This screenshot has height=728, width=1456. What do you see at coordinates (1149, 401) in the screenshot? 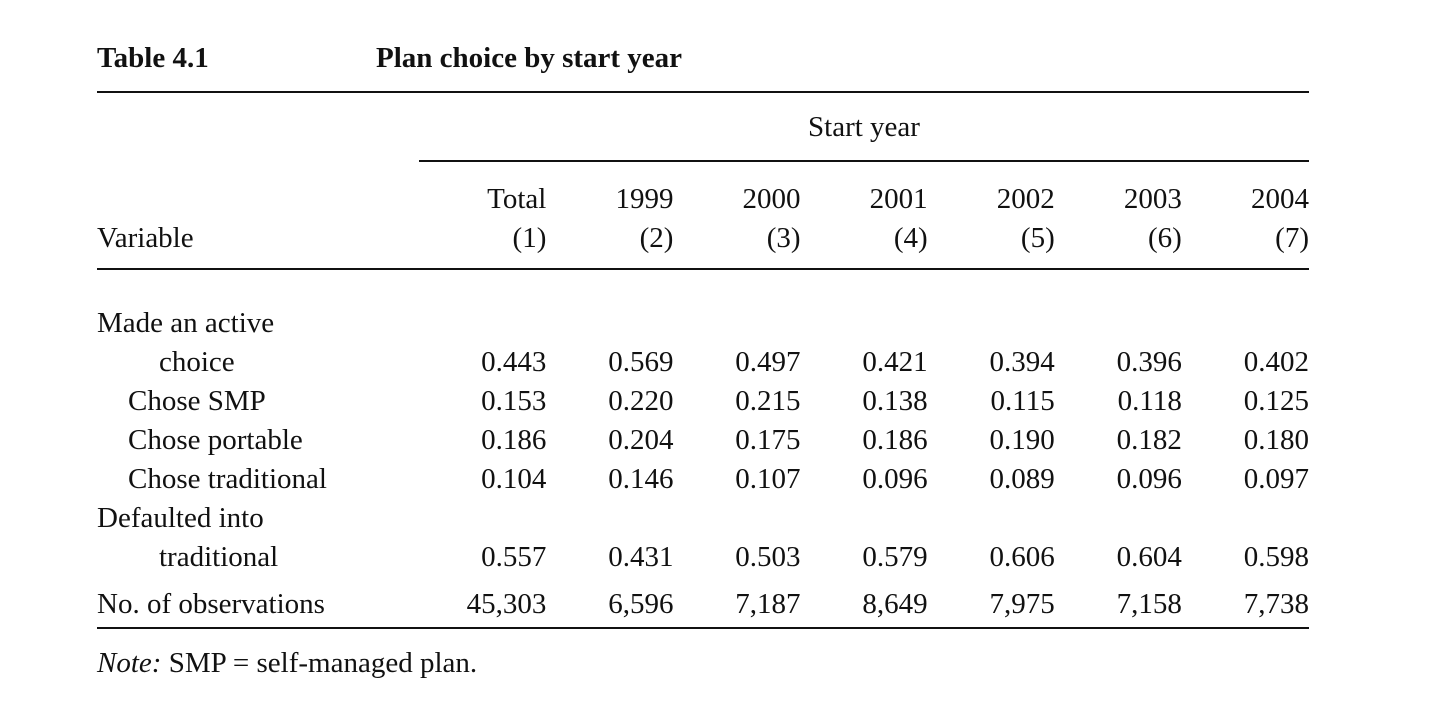
I see `table-cell: 0.118` at bounding box center [1149, 401].